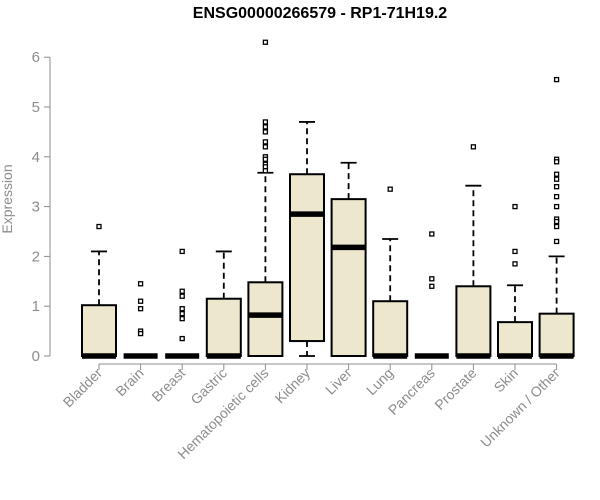  Describe the element at coordinates (41, 207) in the screenshot. I see `y-axis: 0 1 2 3 4 5 6` at that location.